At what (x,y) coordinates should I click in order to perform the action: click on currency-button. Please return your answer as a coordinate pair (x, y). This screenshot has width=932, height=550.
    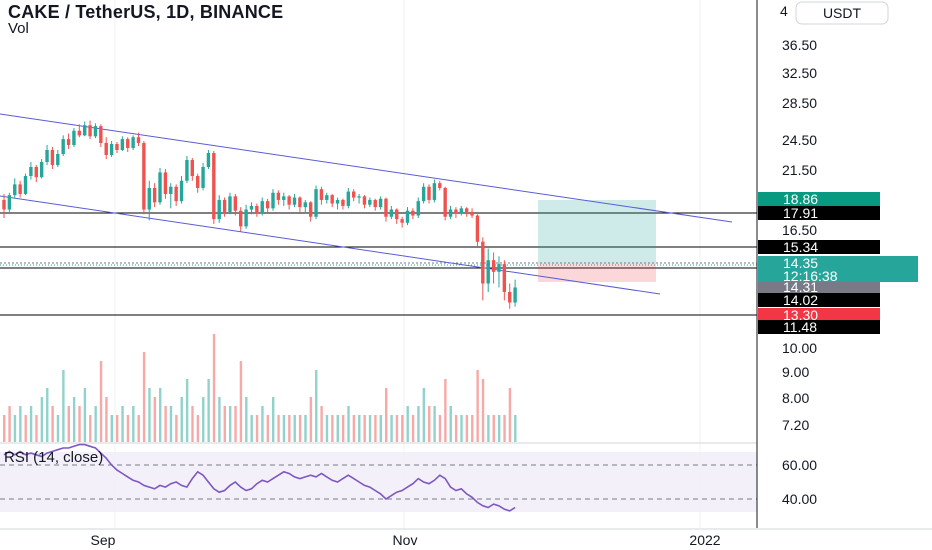
    Looking at the image, I should click on (842, 13).